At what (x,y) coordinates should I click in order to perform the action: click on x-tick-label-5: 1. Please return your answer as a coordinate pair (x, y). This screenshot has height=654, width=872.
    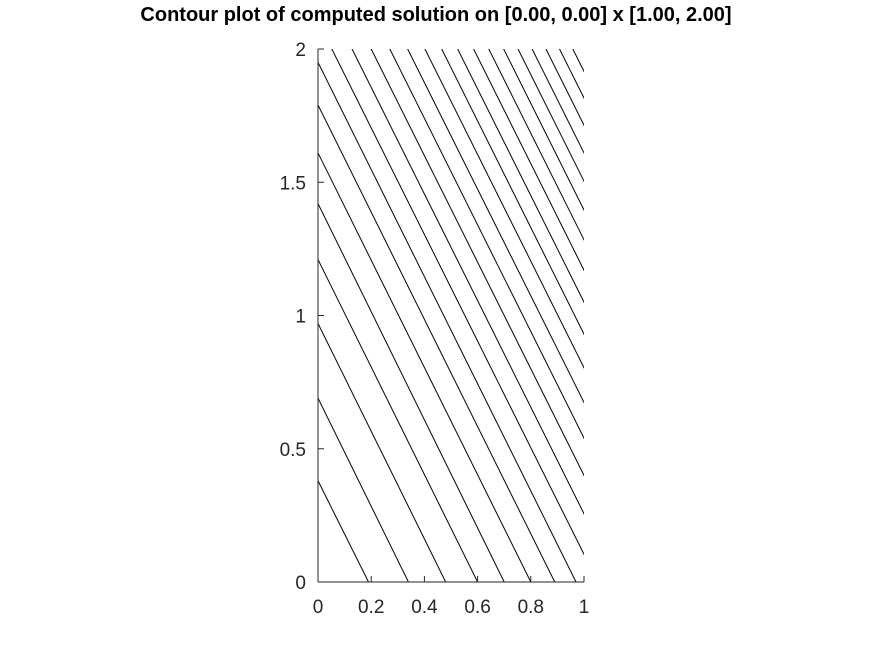
    Looking at the image, I should click on (584, 607).